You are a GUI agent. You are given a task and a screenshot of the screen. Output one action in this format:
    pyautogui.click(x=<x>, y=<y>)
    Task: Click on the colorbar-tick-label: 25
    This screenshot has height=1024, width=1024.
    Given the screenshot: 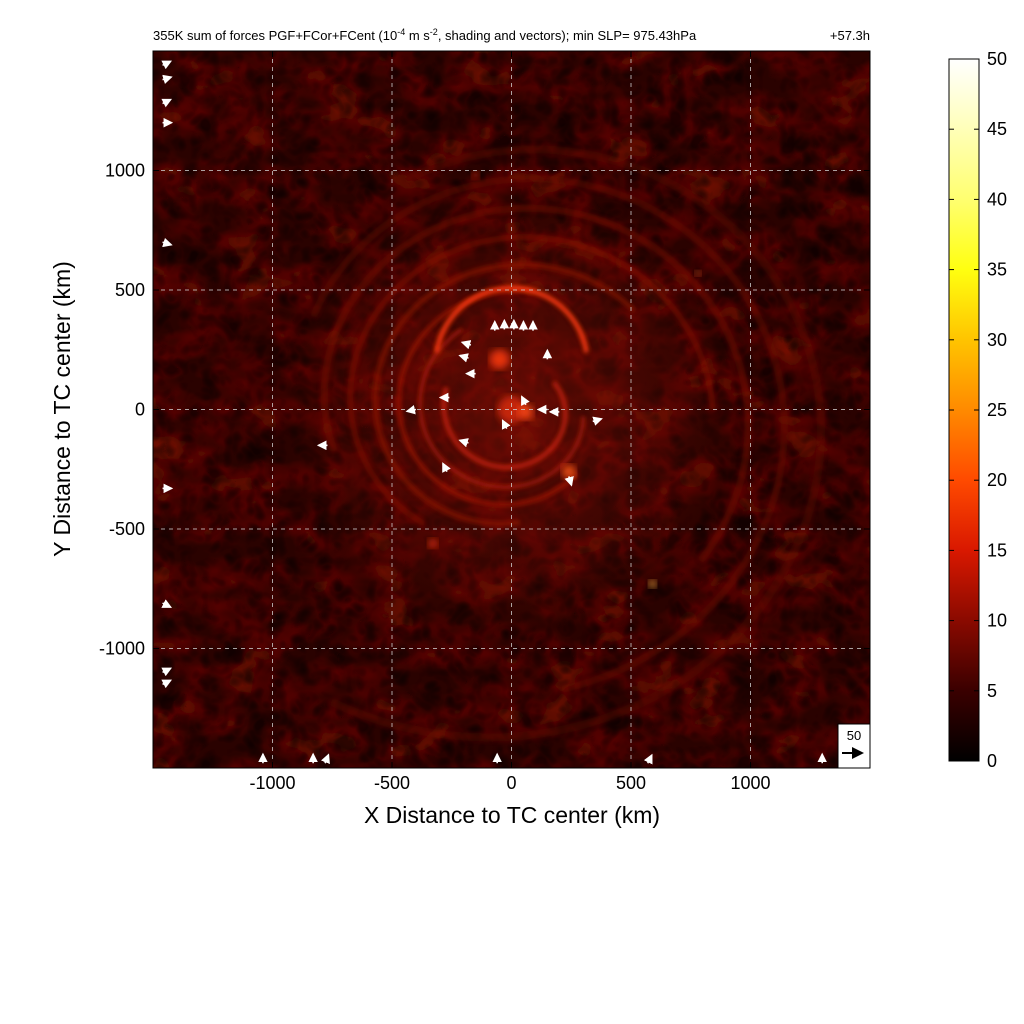 What is the action you would take?
    pyautogui.click(x=997, y=410)
    